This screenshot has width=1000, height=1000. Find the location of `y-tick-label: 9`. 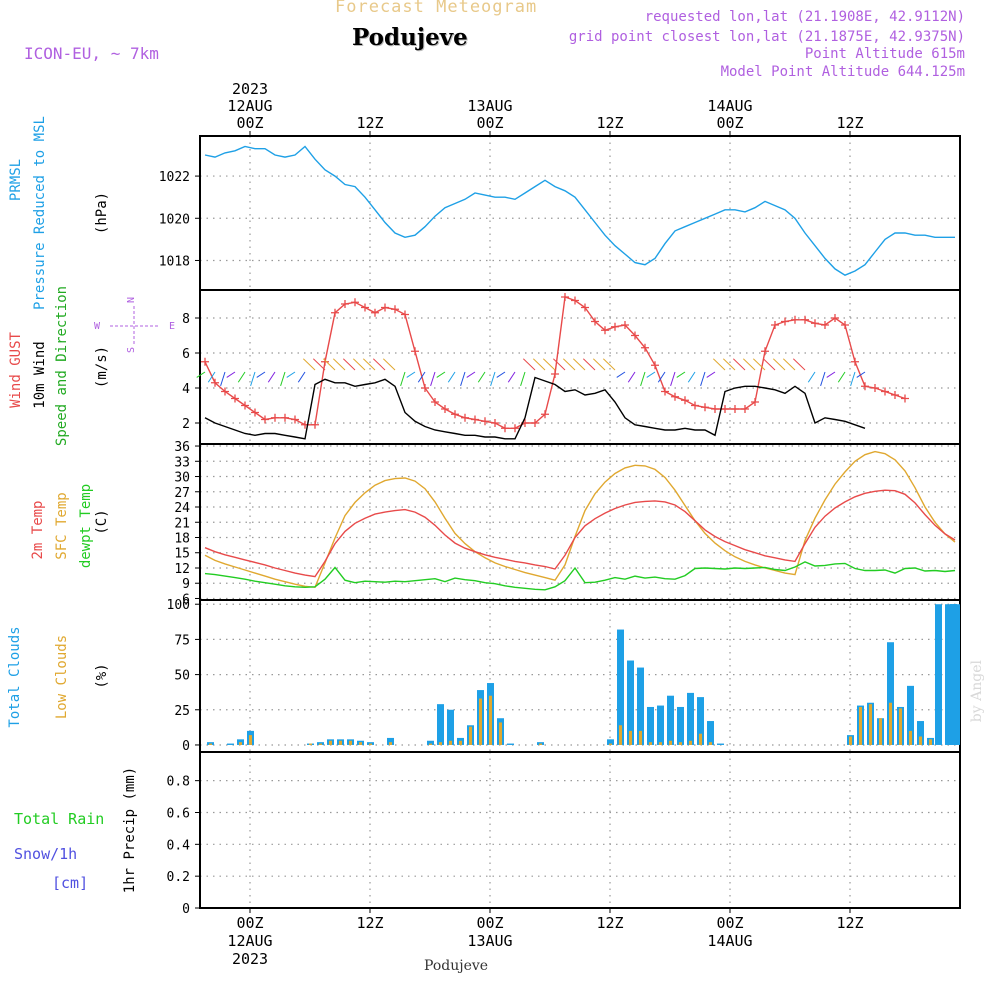

y-tick-label: 9 is located at coordinates (186, 584).